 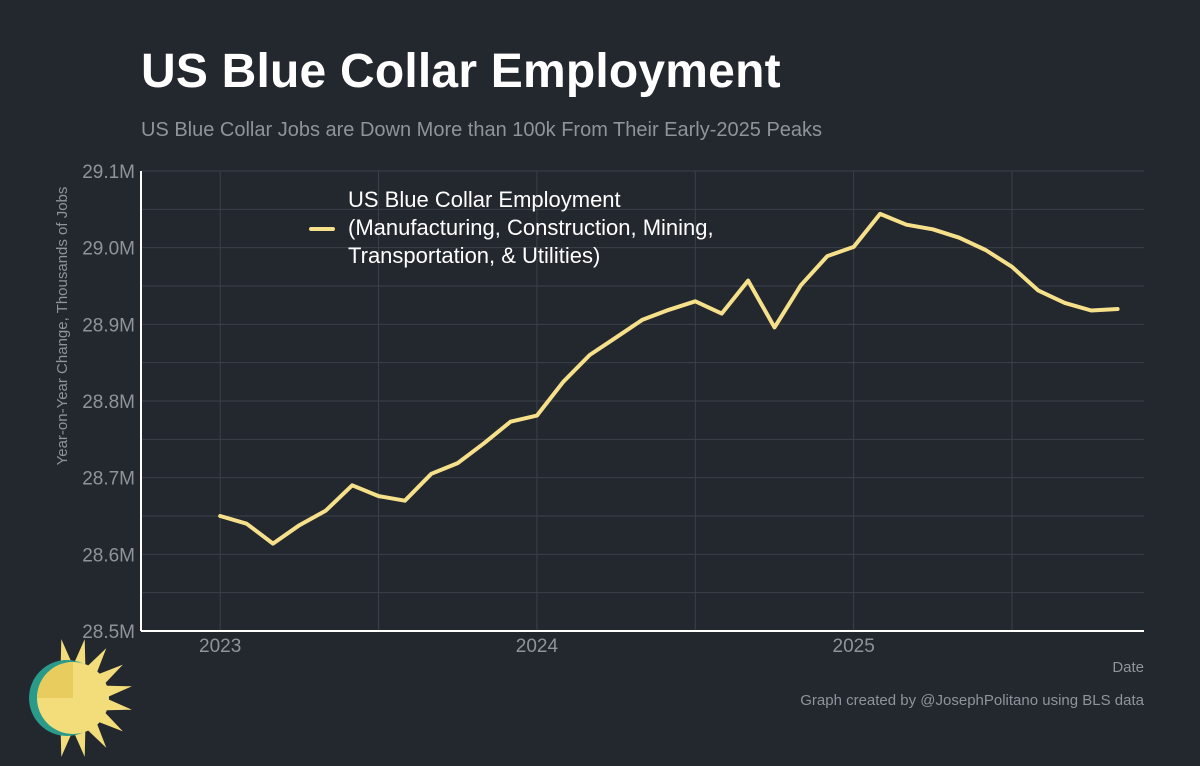 What do you see at coordinates (461, 71) in the screenshot?
I see `page-title: US Blue Collar Employment` at bounding box center [461, 71].